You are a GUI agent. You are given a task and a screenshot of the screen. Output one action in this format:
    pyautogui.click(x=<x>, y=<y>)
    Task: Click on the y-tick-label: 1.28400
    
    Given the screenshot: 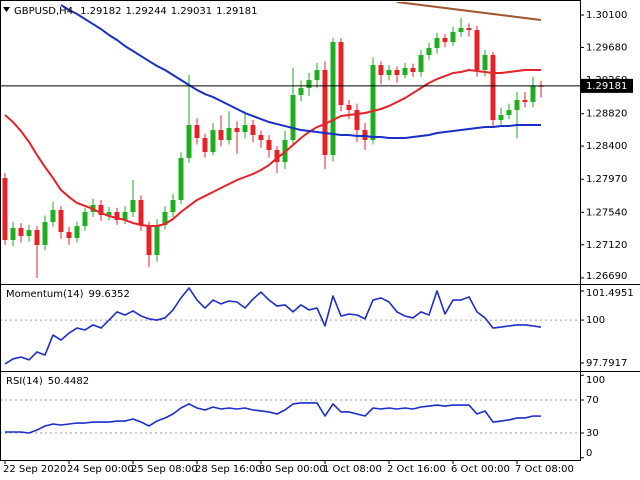 What is the action you would take?
    pyautogui.click(x=606, y=146)
    